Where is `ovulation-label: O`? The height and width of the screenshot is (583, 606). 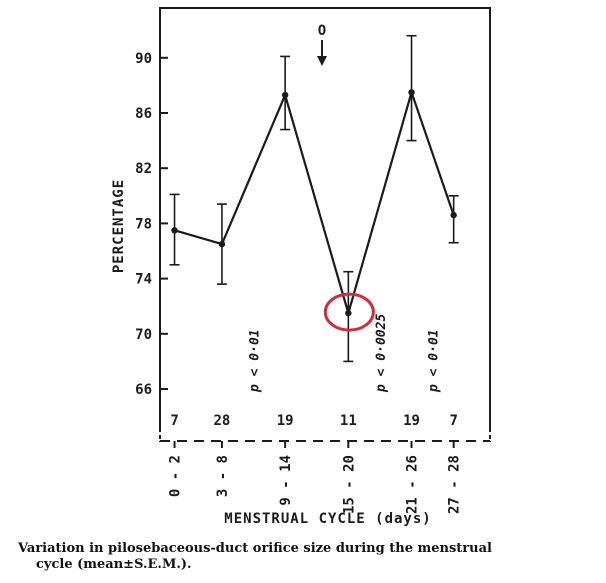 ovulation-label: O is located at coordinates (322, 31).